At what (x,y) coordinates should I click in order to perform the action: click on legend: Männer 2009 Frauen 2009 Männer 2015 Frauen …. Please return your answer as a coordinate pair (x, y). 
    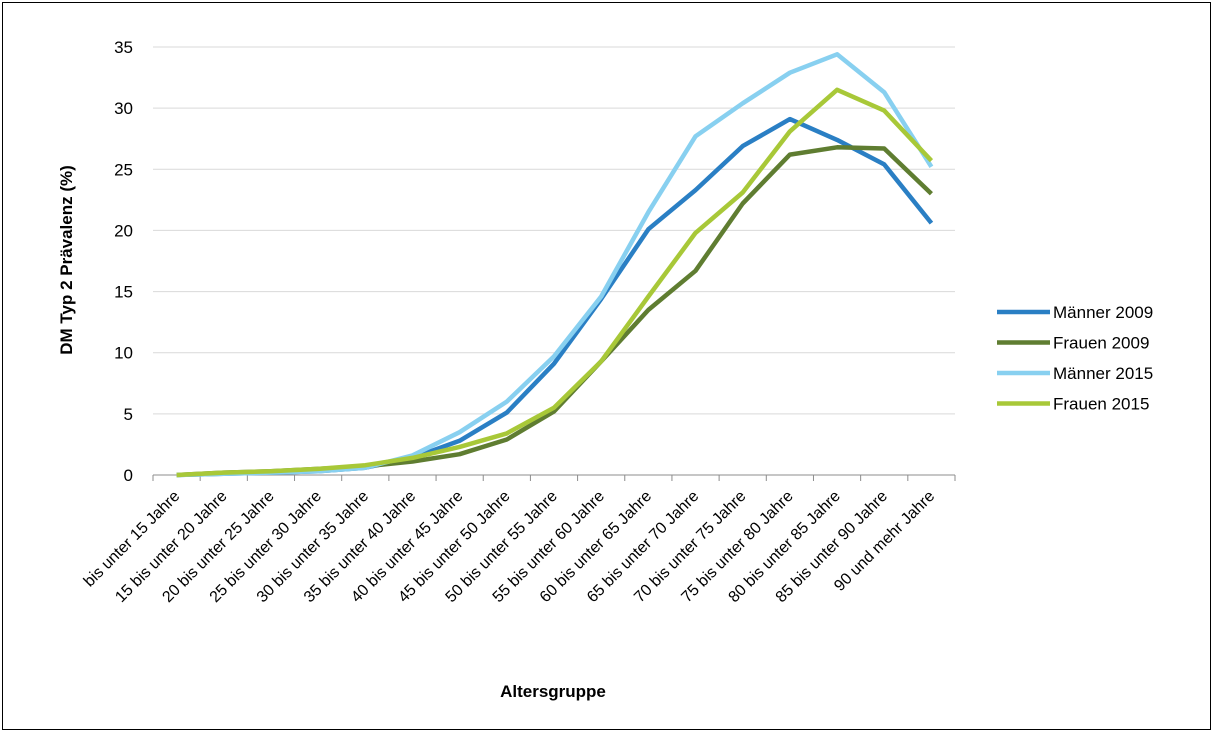
    Looking at the image, I should click on (1075, 358).